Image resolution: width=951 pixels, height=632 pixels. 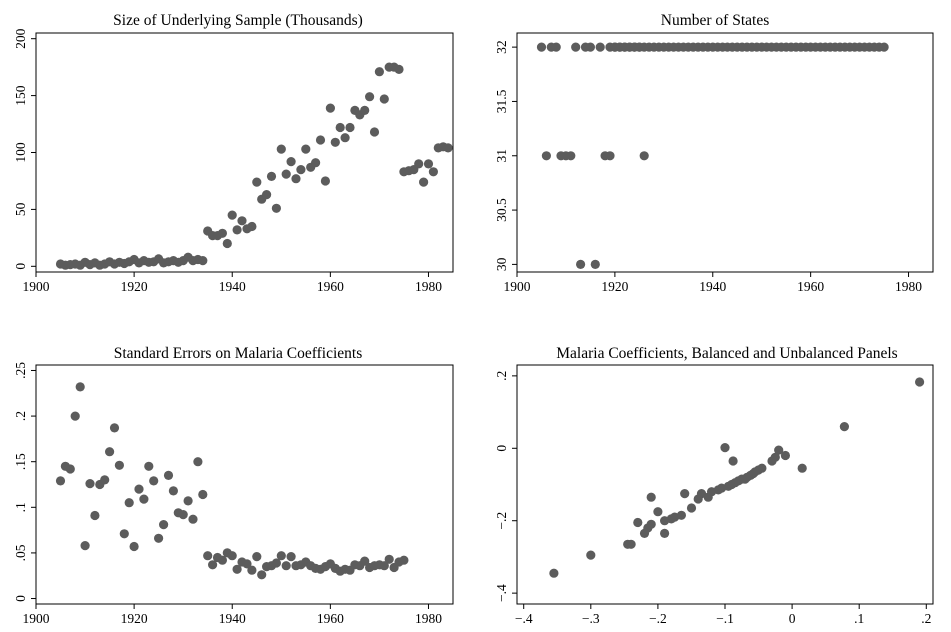 I want to click on y-tick-label: 100, so click(x=20, y=152).